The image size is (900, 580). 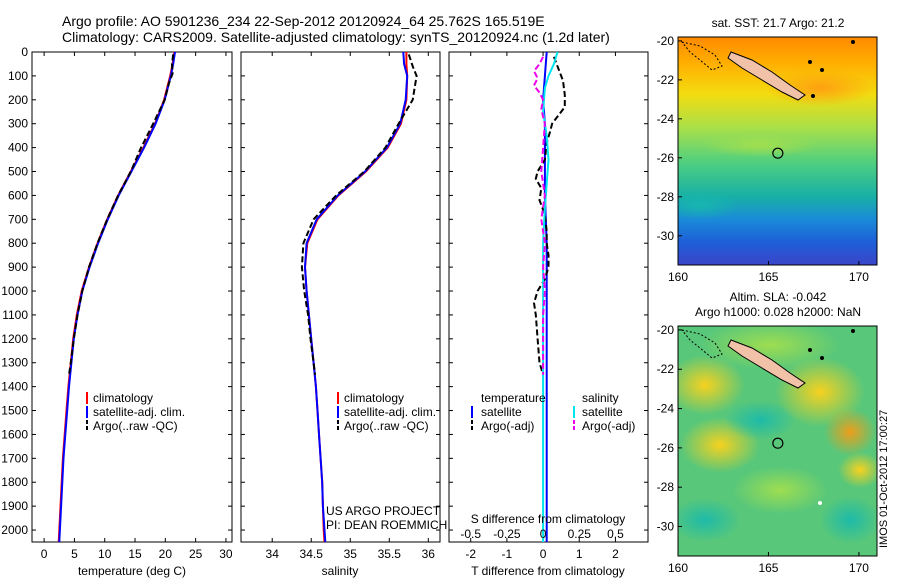 I want to click on sst-cool-patch, so click(x=709, y=205).